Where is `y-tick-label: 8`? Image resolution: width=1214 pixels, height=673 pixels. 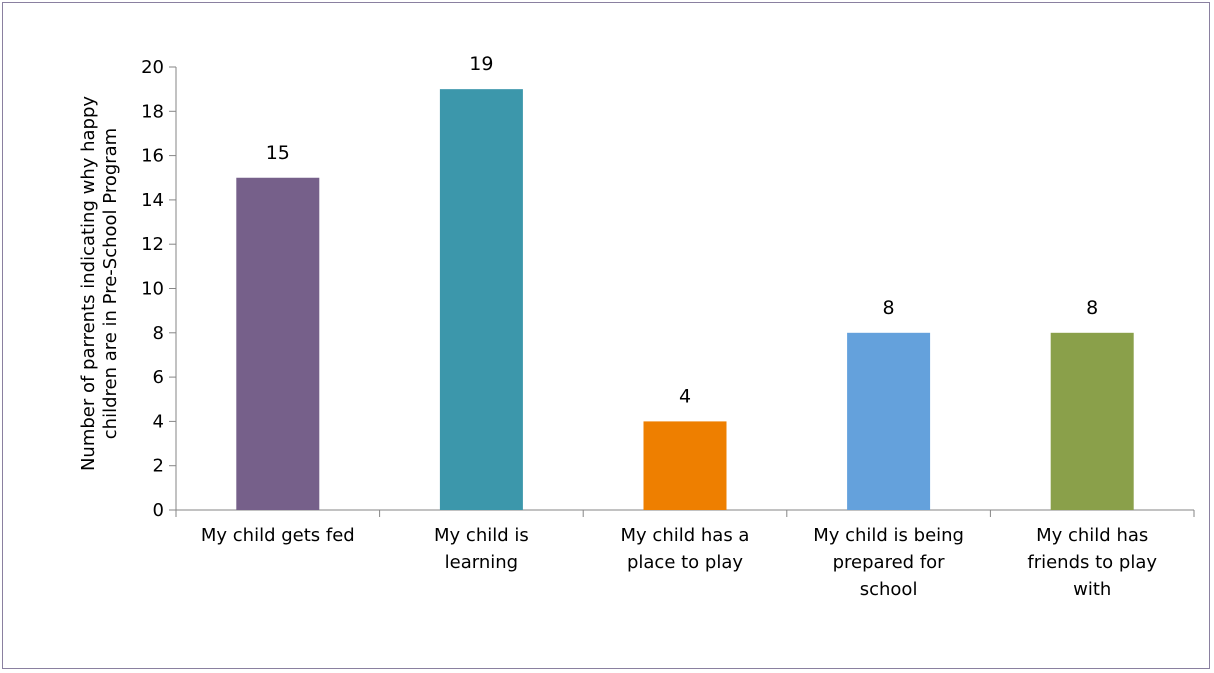
y-tick-label: 8 is located at coordinates (158, 333).